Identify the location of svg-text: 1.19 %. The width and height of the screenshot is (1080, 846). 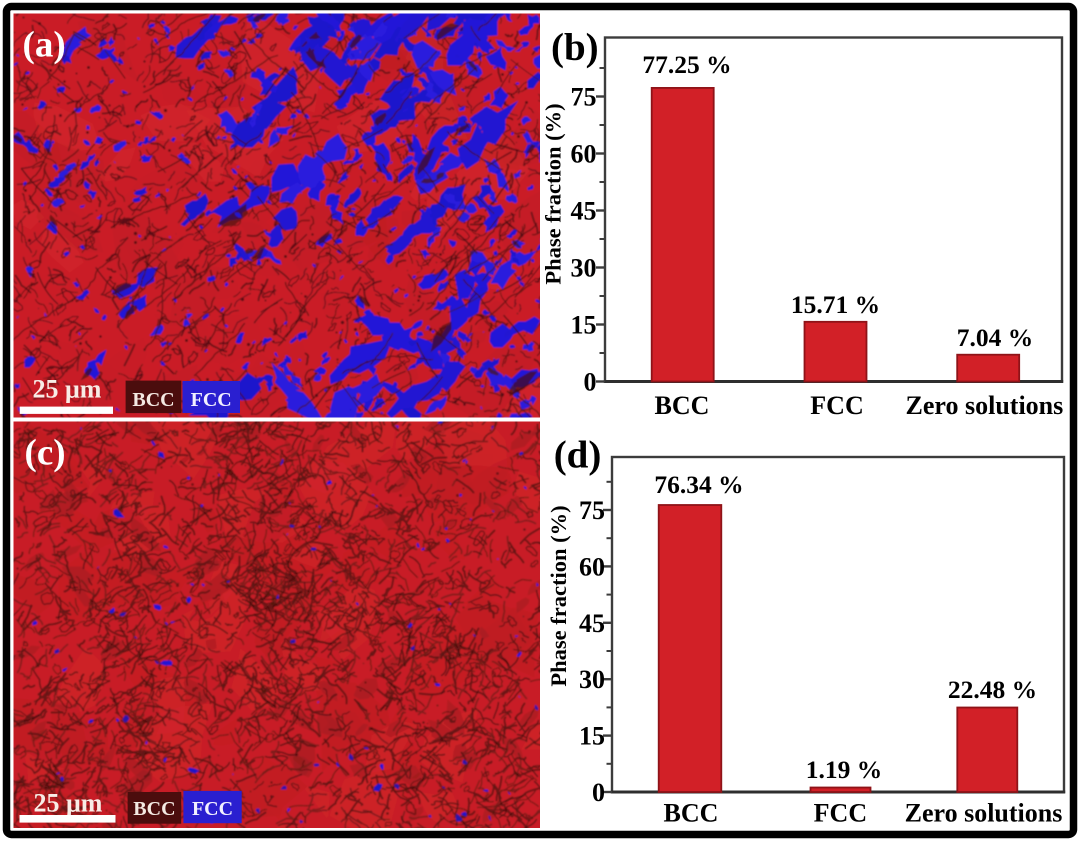
(844, 769).